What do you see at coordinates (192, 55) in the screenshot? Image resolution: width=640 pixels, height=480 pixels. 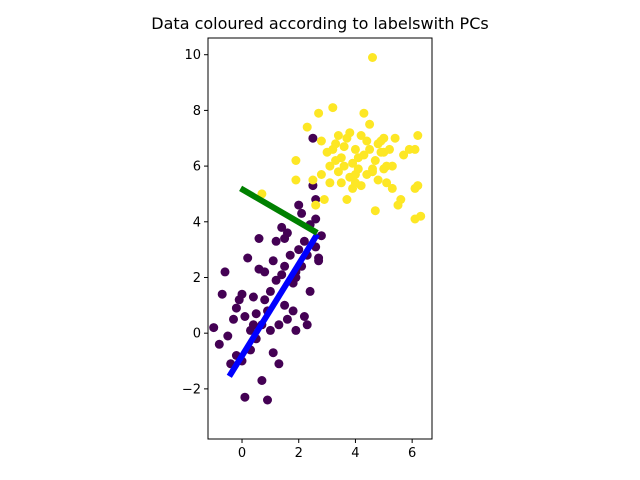 I see `y-tick-label: 10` at bounding box center [192, 55].